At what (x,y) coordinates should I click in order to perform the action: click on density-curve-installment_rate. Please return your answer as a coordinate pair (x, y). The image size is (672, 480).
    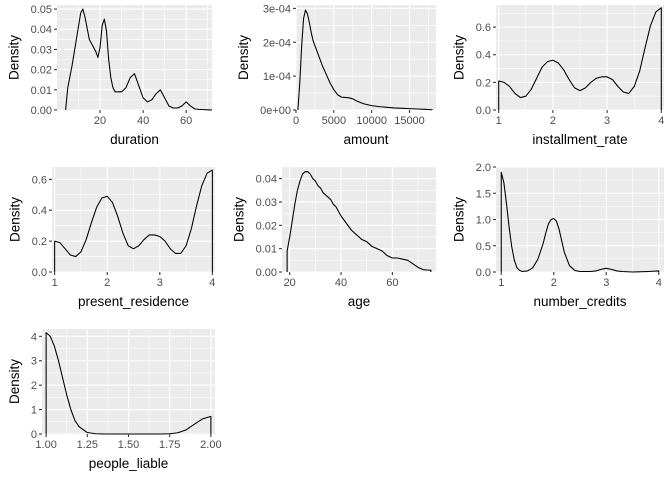
    Looking at the image, I should click on (580, 58).